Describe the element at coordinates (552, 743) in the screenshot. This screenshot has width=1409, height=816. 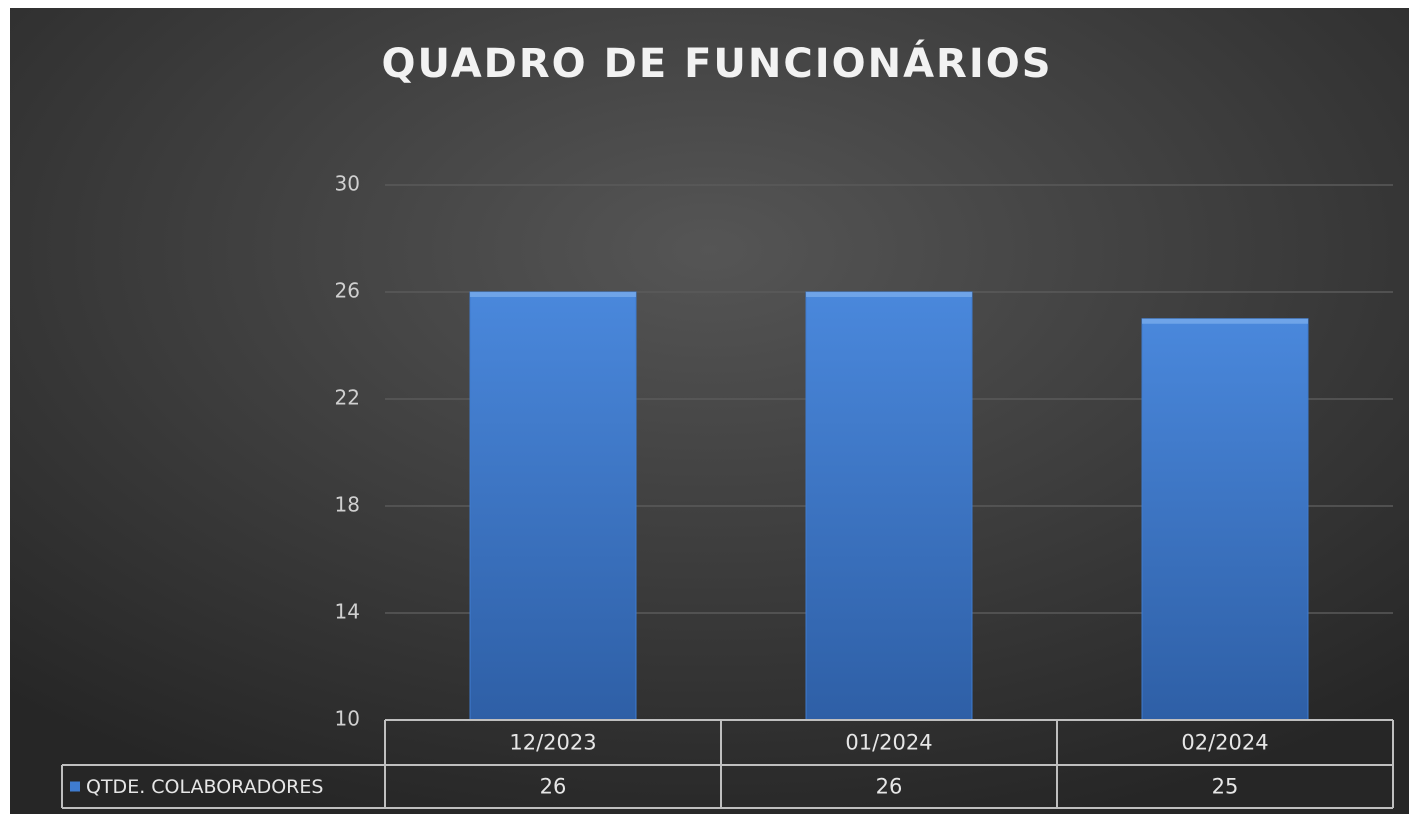
I see `x-tick-label: 12/2023` at that location.